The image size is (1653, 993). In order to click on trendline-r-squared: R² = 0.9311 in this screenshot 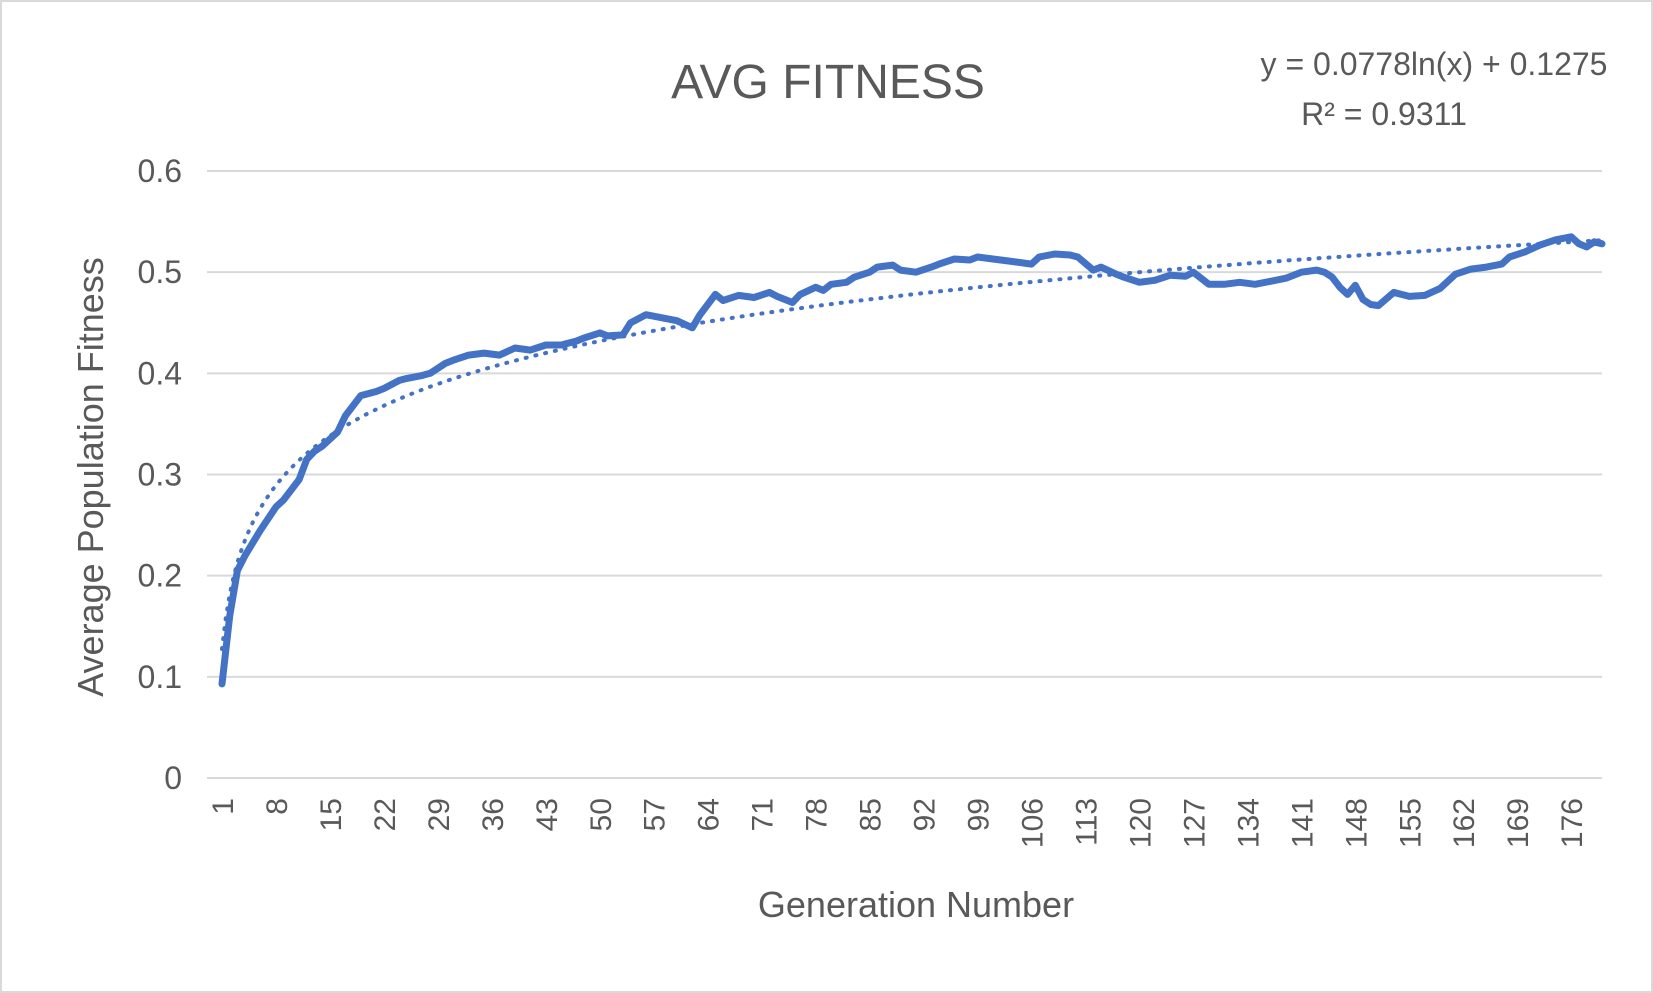, I will do `click(1384, 114)`.